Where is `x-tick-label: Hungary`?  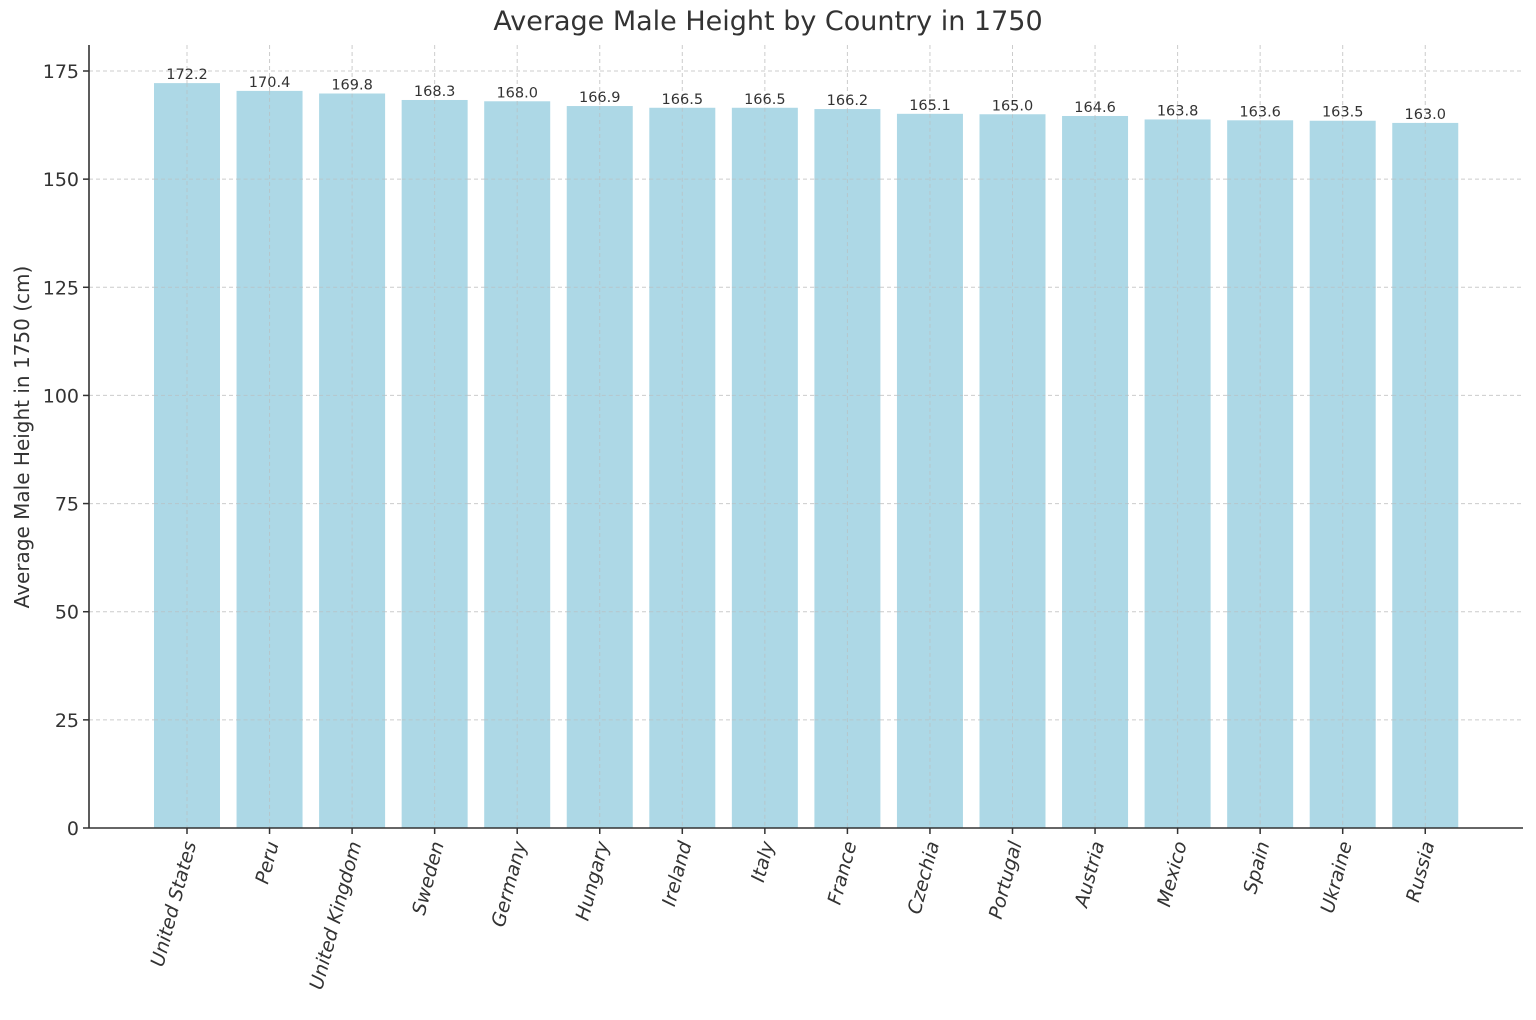
x-tick-label: Hungary is located at coordinates (593, 880).